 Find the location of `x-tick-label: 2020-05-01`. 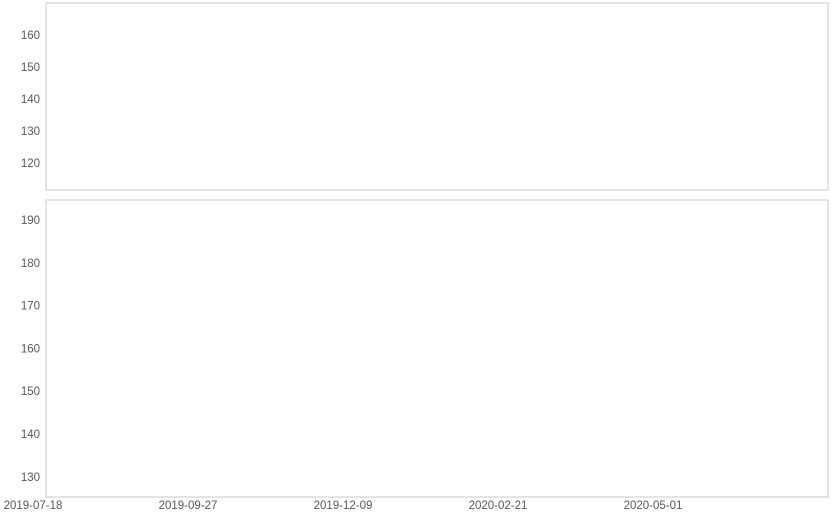

x-tick-label: 2020-05-01 is located at coordinates (653, 506).